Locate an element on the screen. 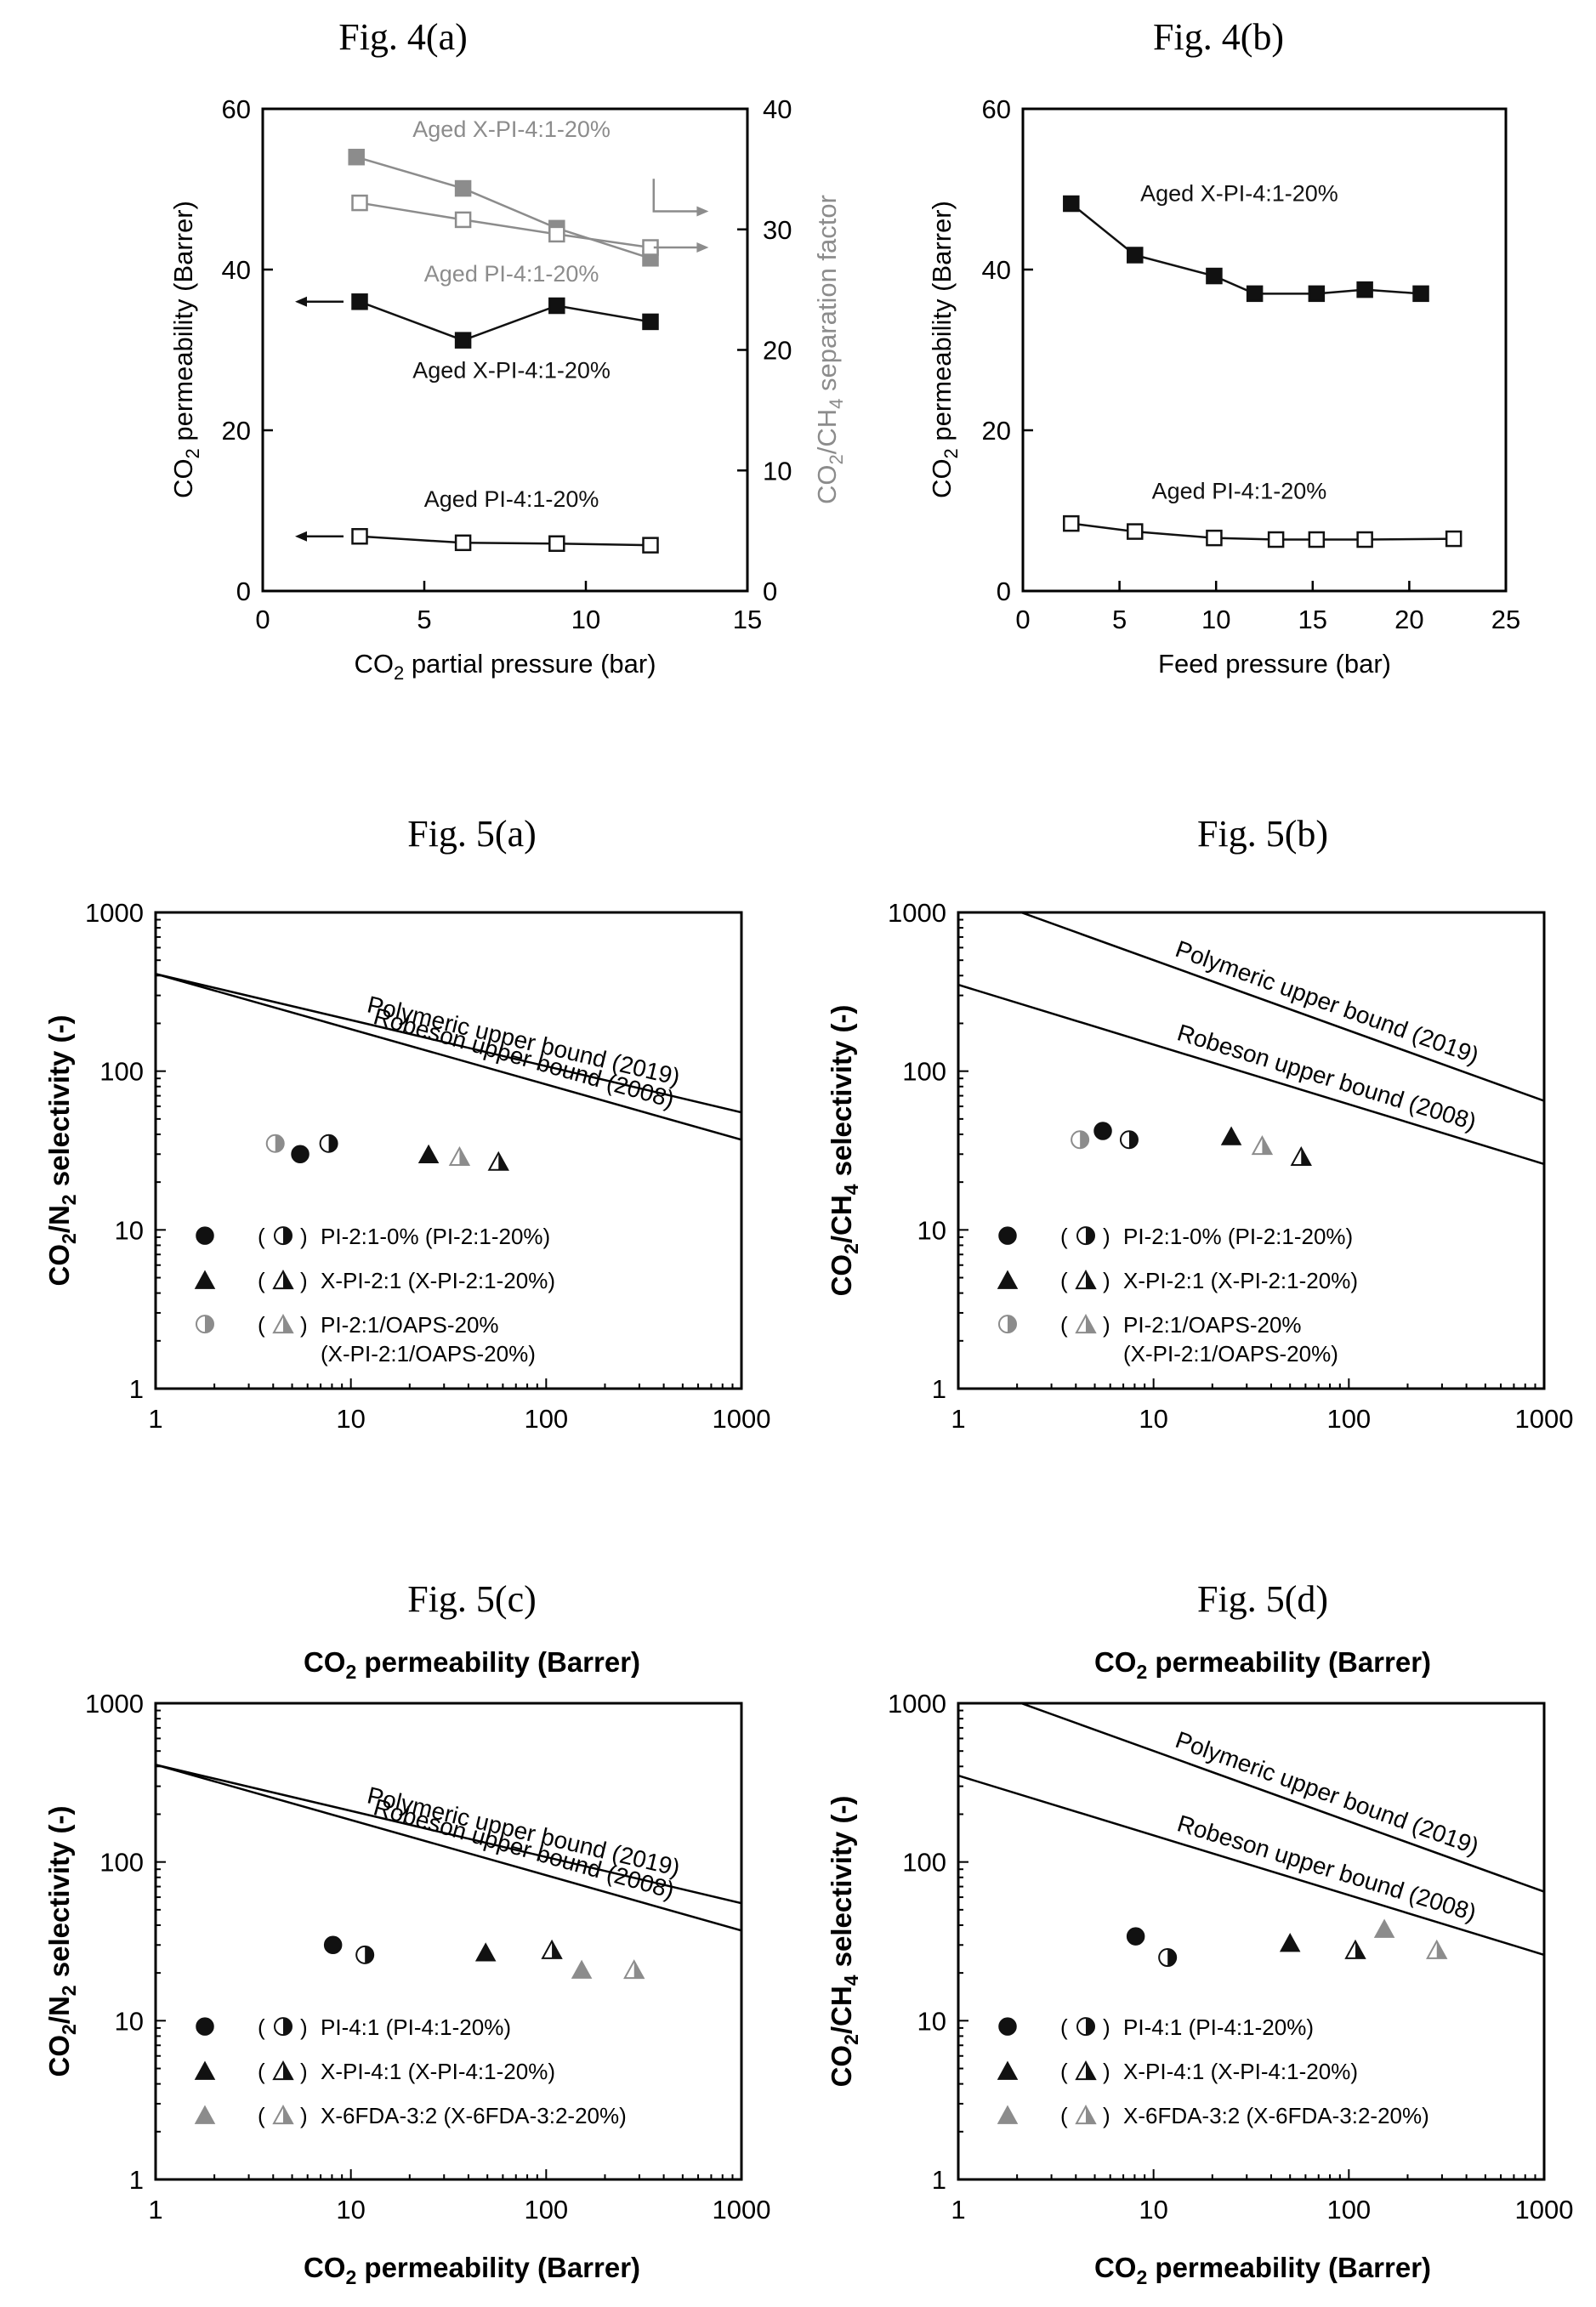 This screenshot has height=2307, width=1596. legend-label: X-PI-2:1 (X-PI-2:1-20%) is located at coordinates (438, 1280).